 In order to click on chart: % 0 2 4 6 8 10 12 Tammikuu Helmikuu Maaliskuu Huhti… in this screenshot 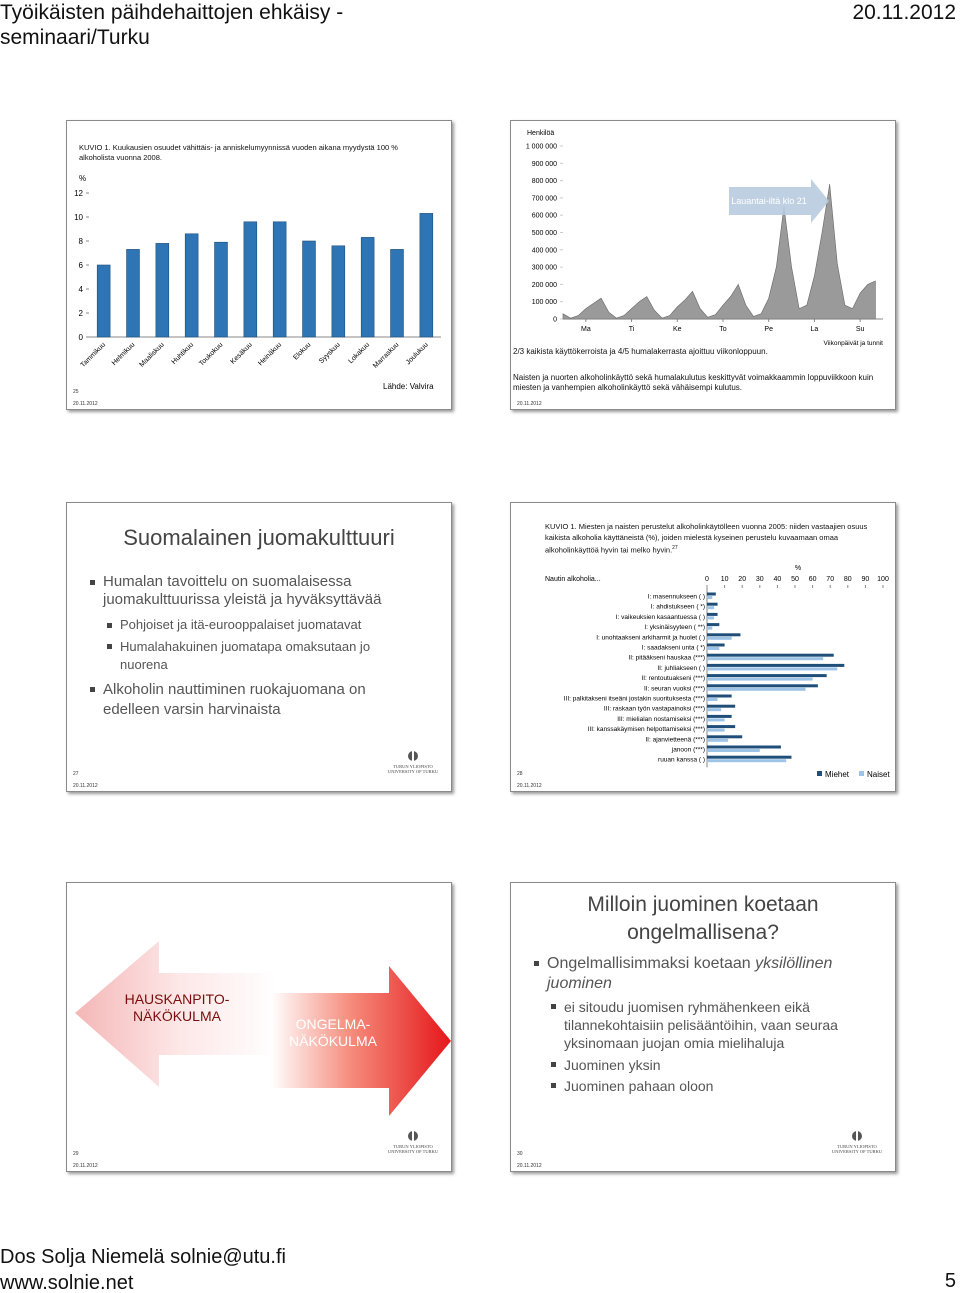, I will do `click(257, 282)`.